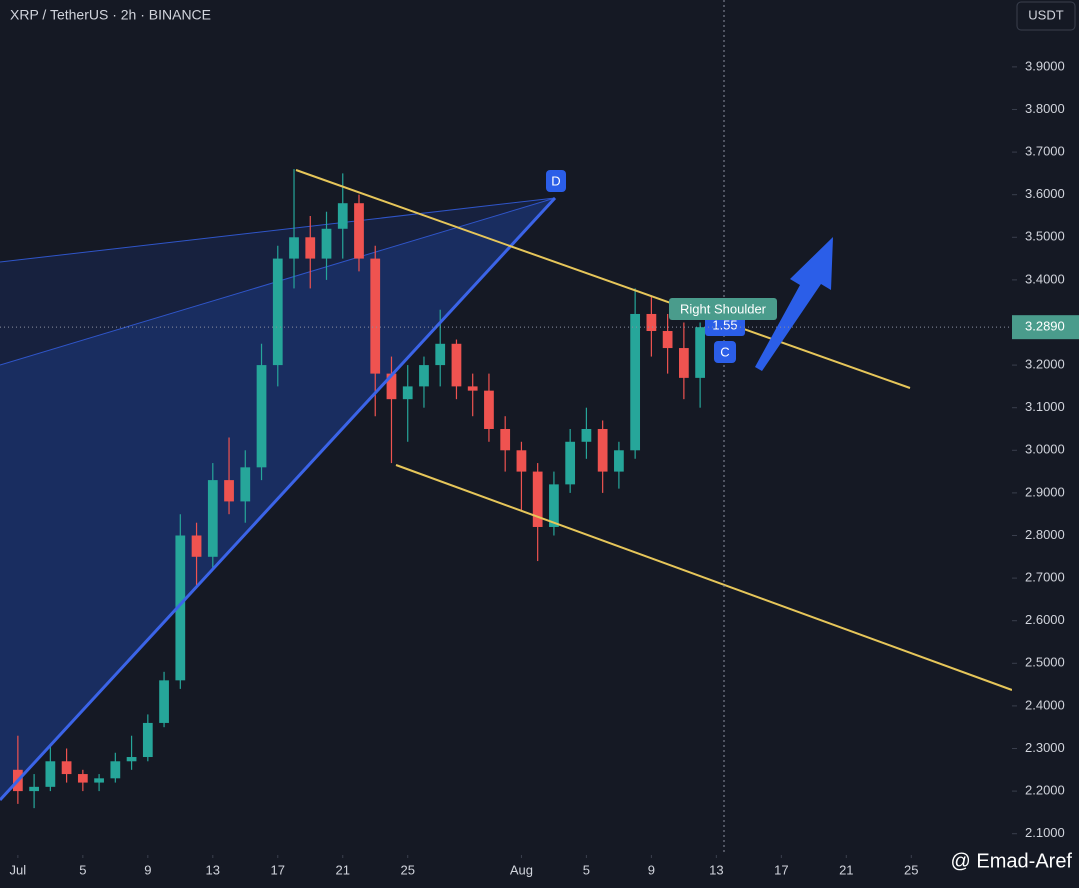 The image size is (1079, 888). What do you see at coordinates (1012, 861) in the screenshot?
I see `watermark: @ Emad-Aref` at bounding box center [1012, 861].